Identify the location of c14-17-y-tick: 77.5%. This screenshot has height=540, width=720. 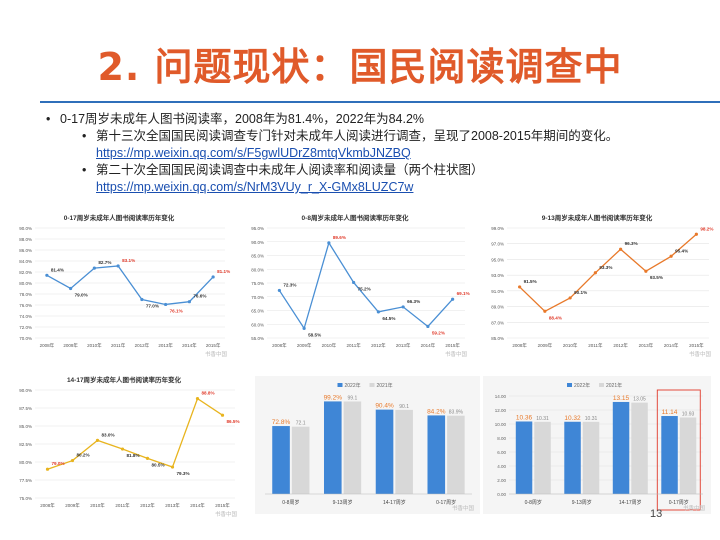
(25, 480).